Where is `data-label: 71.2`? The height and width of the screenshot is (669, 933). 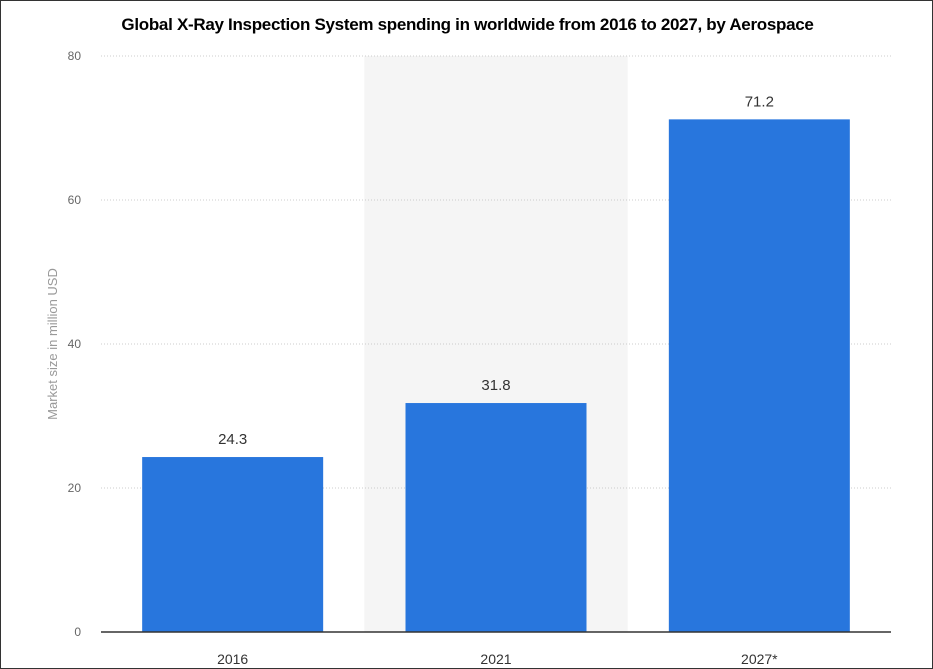 data-label: 71.2 is located at coordinates (759, 101).